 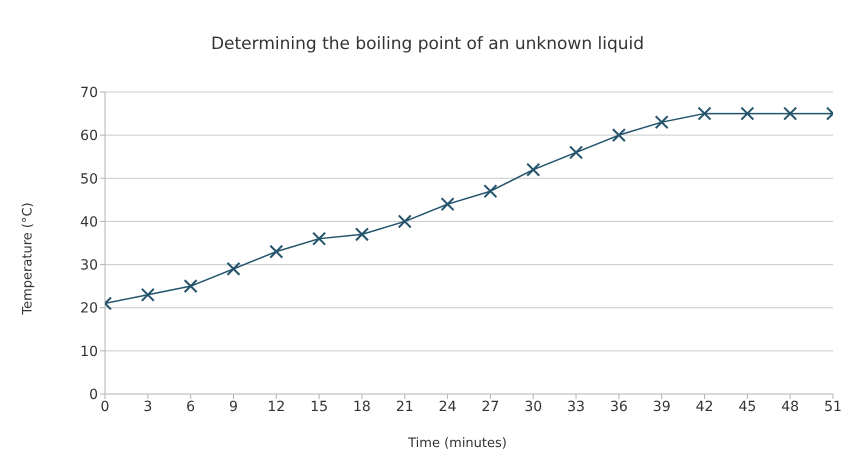 What do you see at coordinates (89, 352) in the screenshot?
I see `y-tick-label: 10` at bounding box center [89, 352].